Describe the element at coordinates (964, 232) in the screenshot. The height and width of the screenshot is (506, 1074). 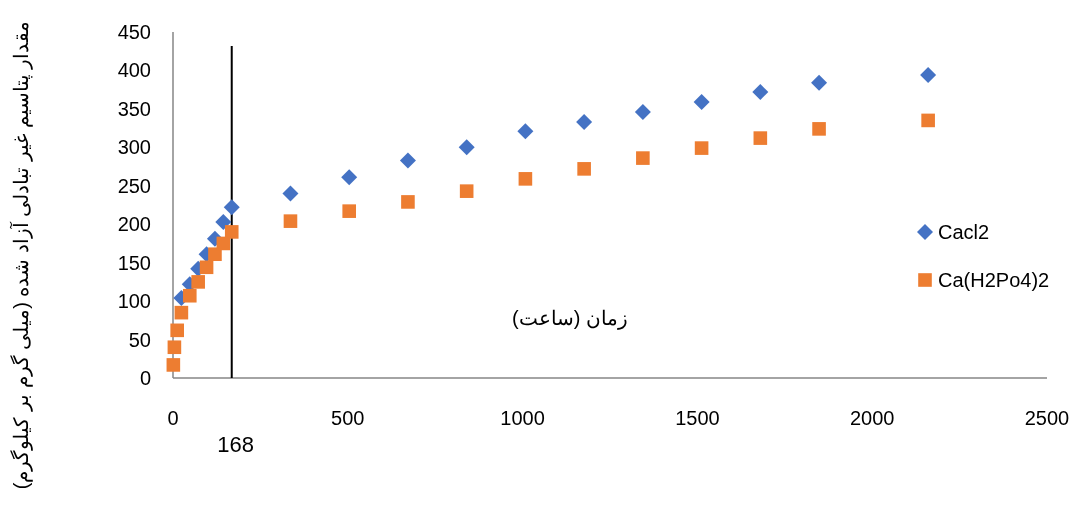
I see `legend-label: Cacl2` at that location.